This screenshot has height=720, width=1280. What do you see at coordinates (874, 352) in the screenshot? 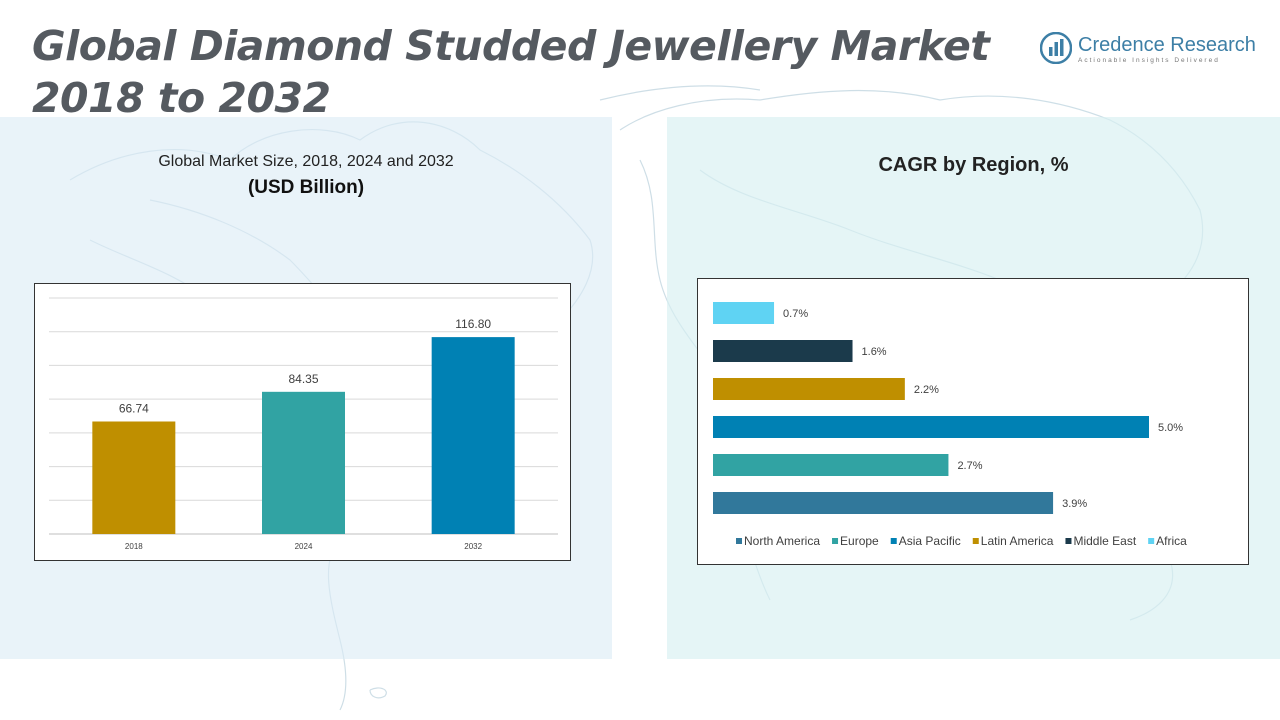
I see `data-label: 1.6%` at bounding box center [874, 352].